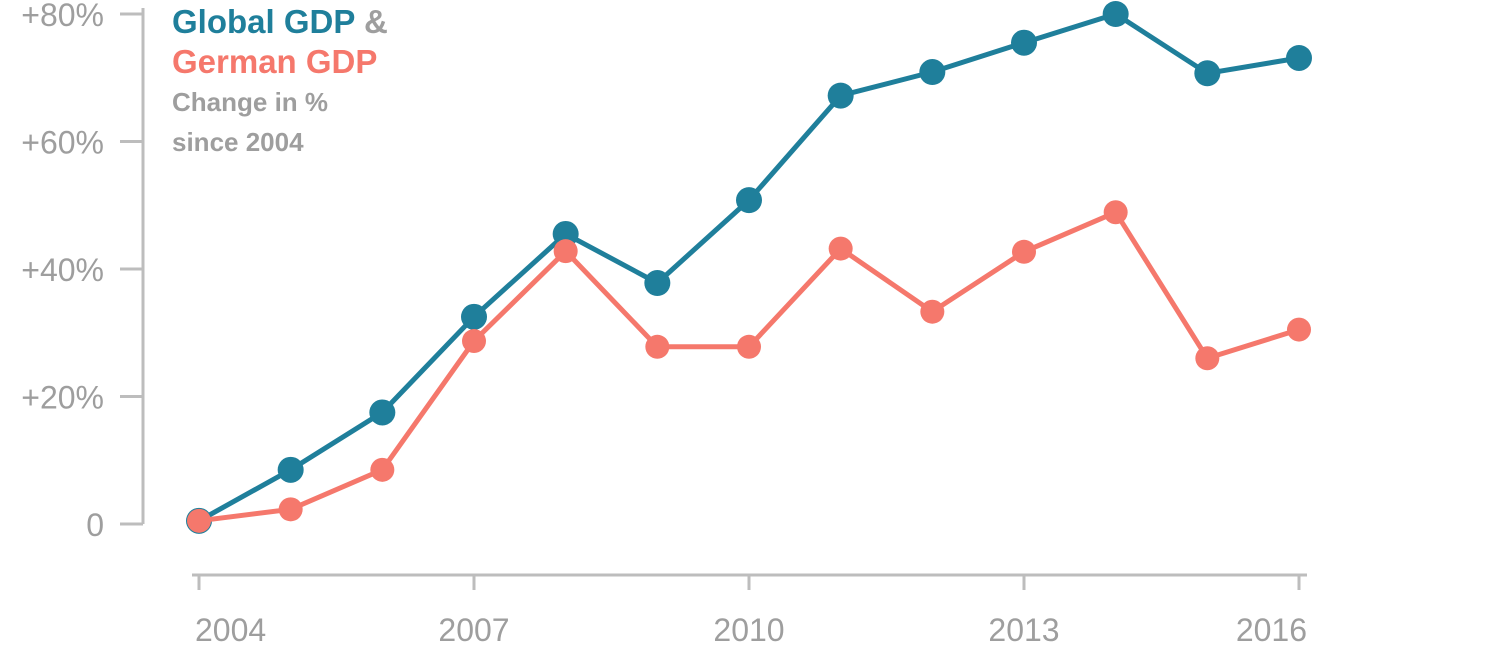  I want to click on chart-title-line-1: Global GDP &, so click(280, 22).